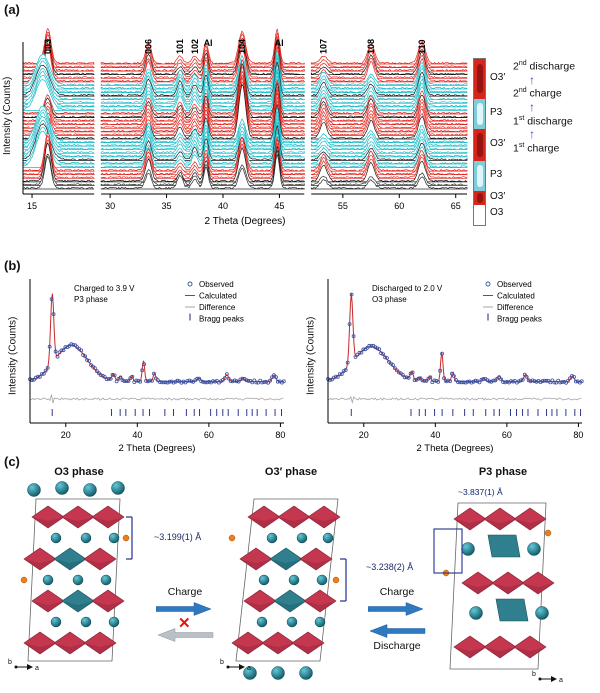  What do you see at coordinates (149, 46) in the screenshot?
I see `svg-text: 006` at bounding box center [149, 46].